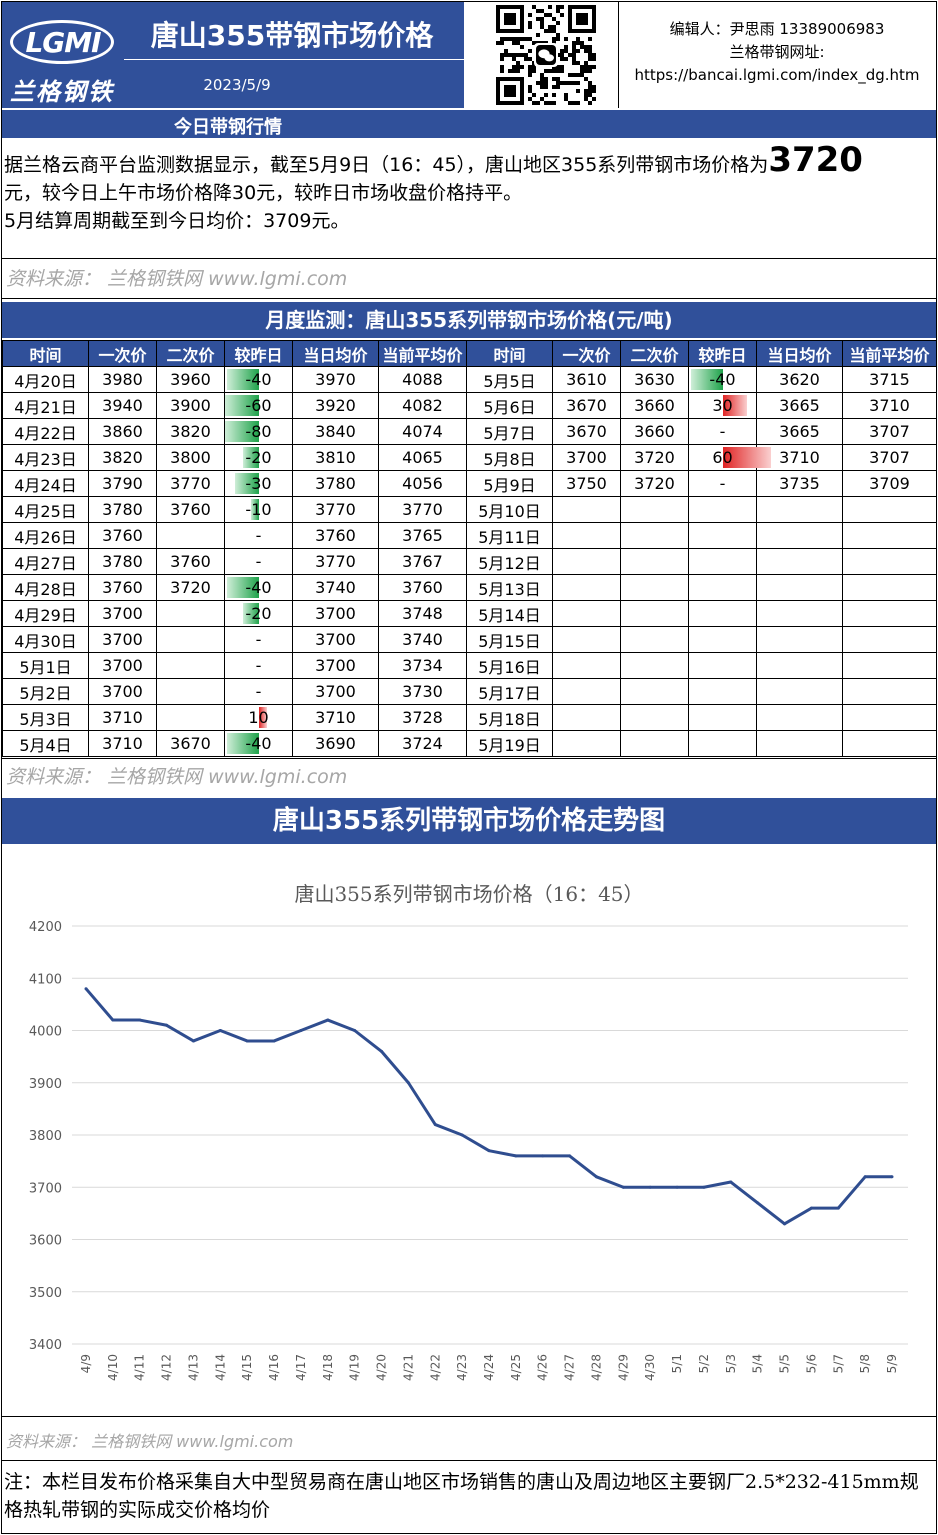 This screenshot has height=1535, width=938. What do you see at coordinates (228, 127) in the screenshot?
I see `today-section-title: 今日带钢行情` at bounding box center [228, 127].